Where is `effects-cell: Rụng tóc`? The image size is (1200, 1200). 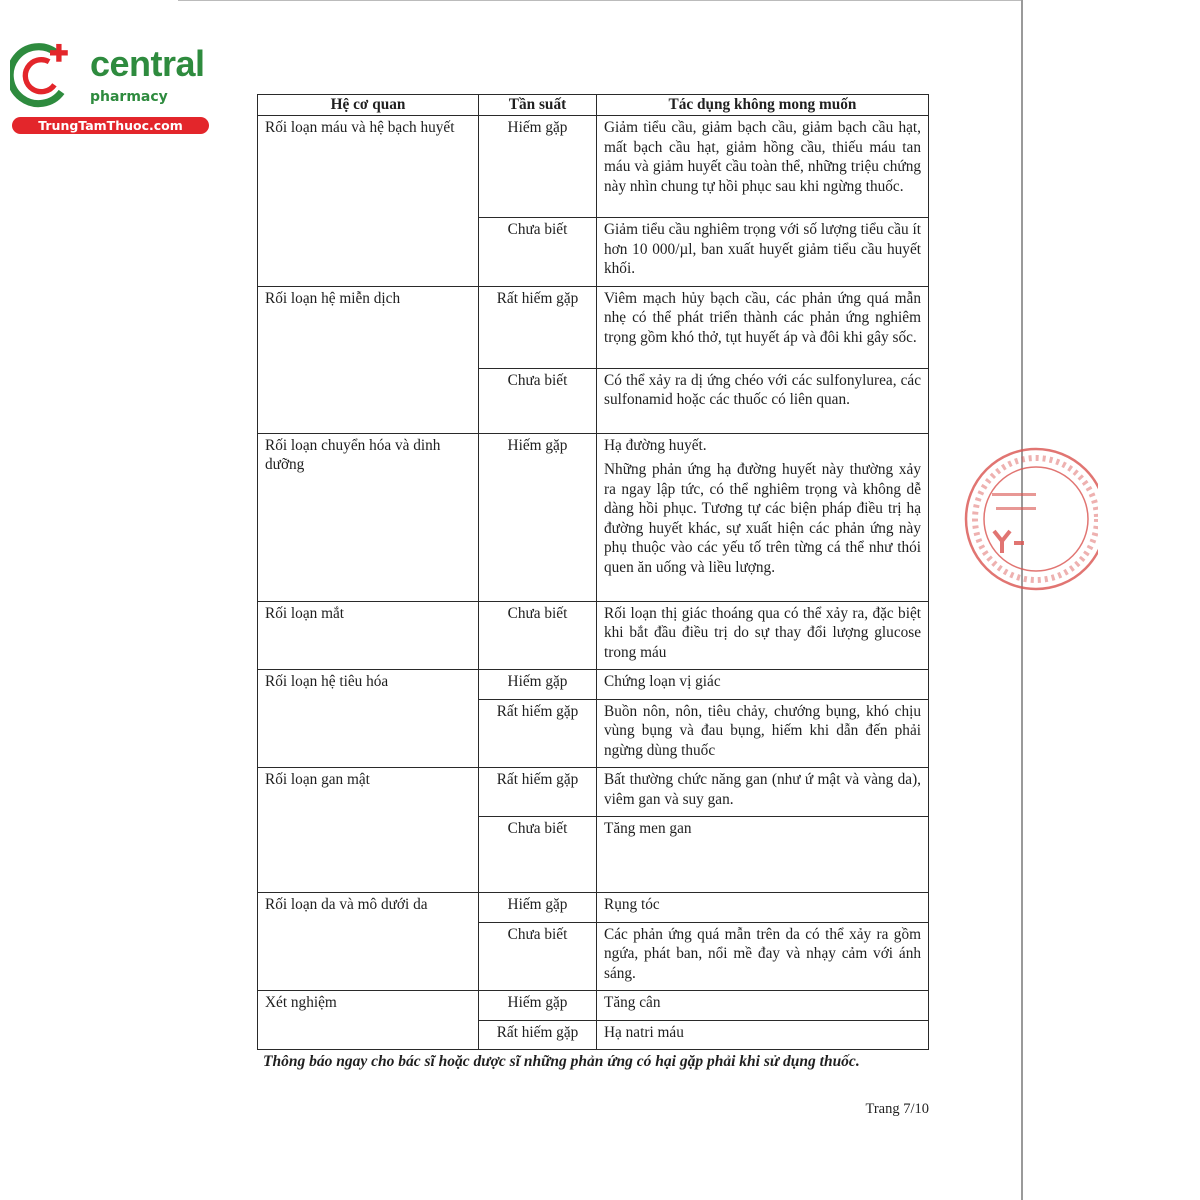 effects-cell: Rụng tóc is located at coordinates (762, 907).